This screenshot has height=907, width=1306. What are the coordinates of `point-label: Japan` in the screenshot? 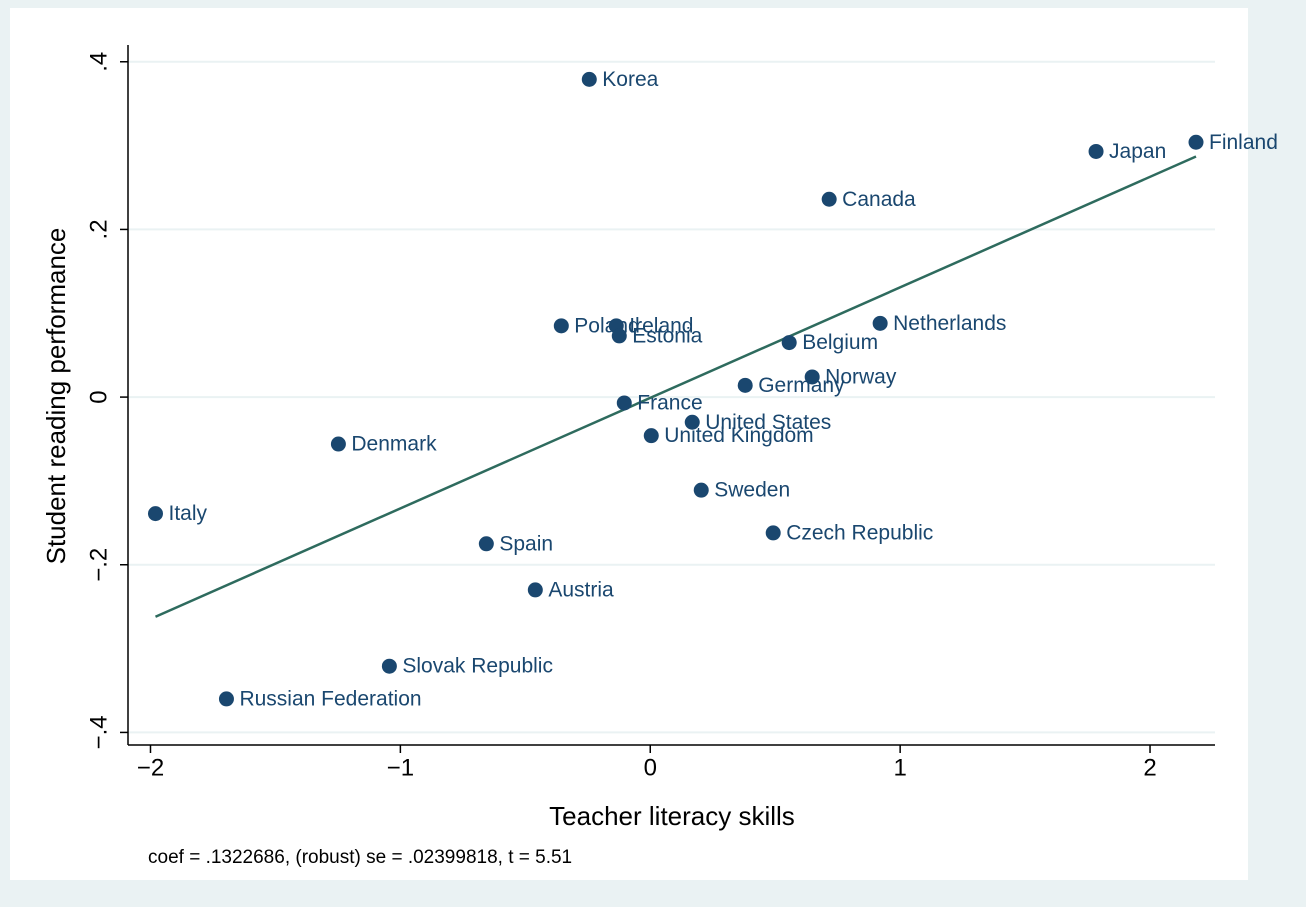 It's located at (1137, 151).